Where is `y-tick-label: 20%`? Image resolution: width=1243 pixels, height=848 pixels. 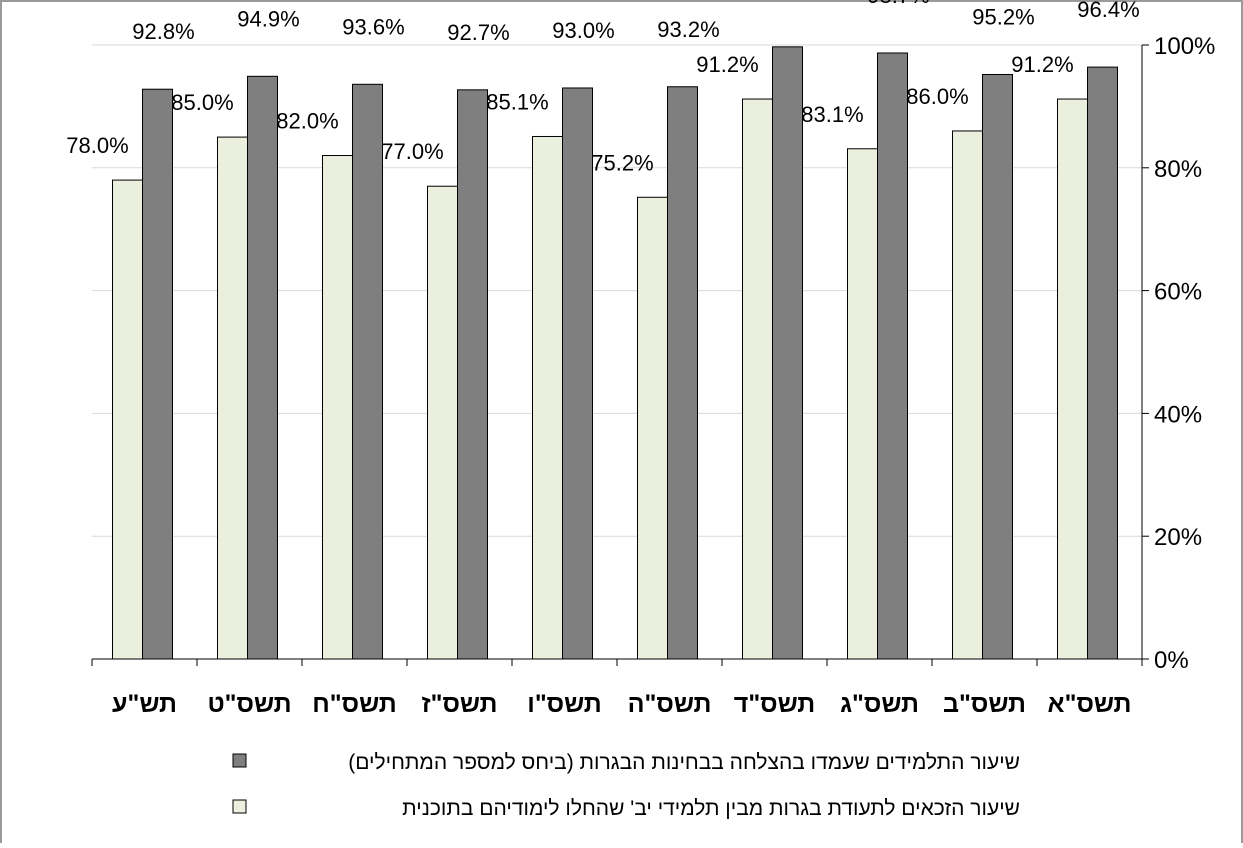 y-tick-label: 20% is located at coordinates (1178, 537).